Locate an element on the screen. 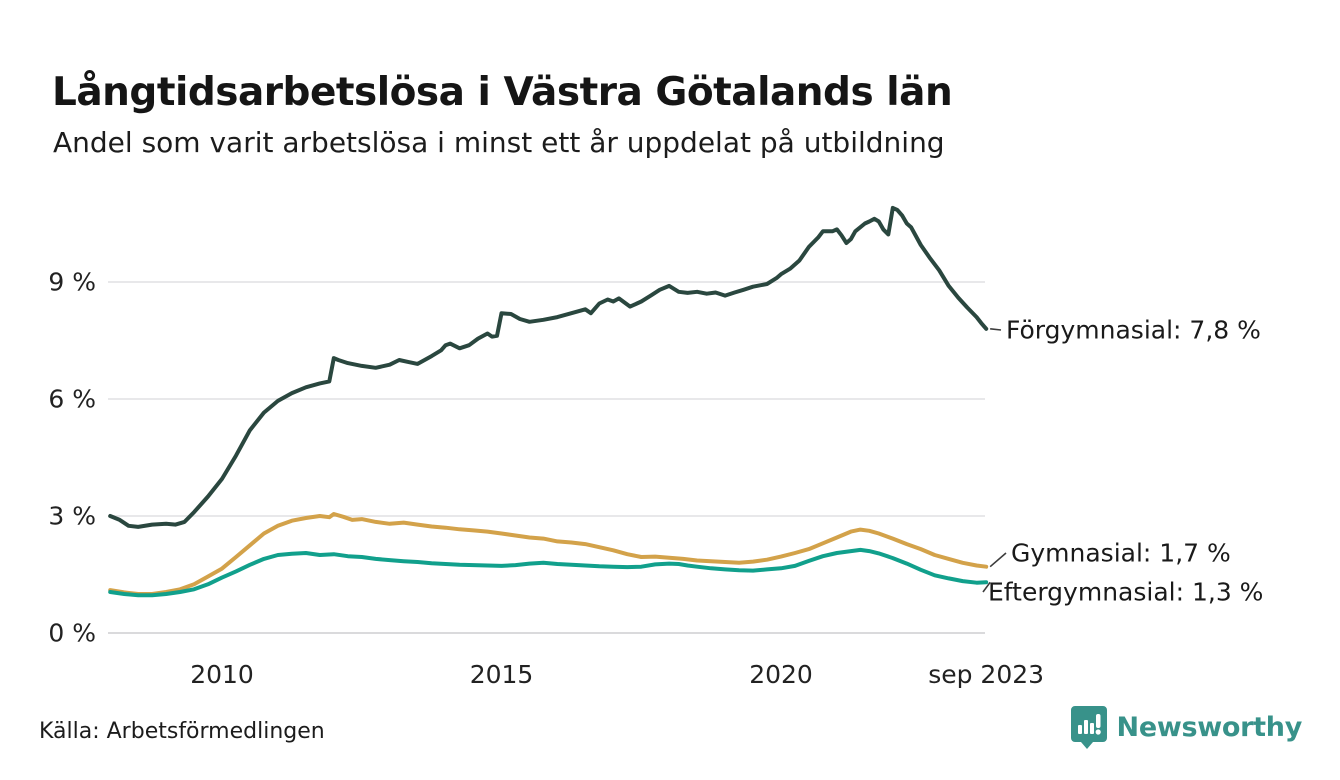  series-label-gymnasial: Gymnasial: 1,7 % is located at coordinates (1121, 553).